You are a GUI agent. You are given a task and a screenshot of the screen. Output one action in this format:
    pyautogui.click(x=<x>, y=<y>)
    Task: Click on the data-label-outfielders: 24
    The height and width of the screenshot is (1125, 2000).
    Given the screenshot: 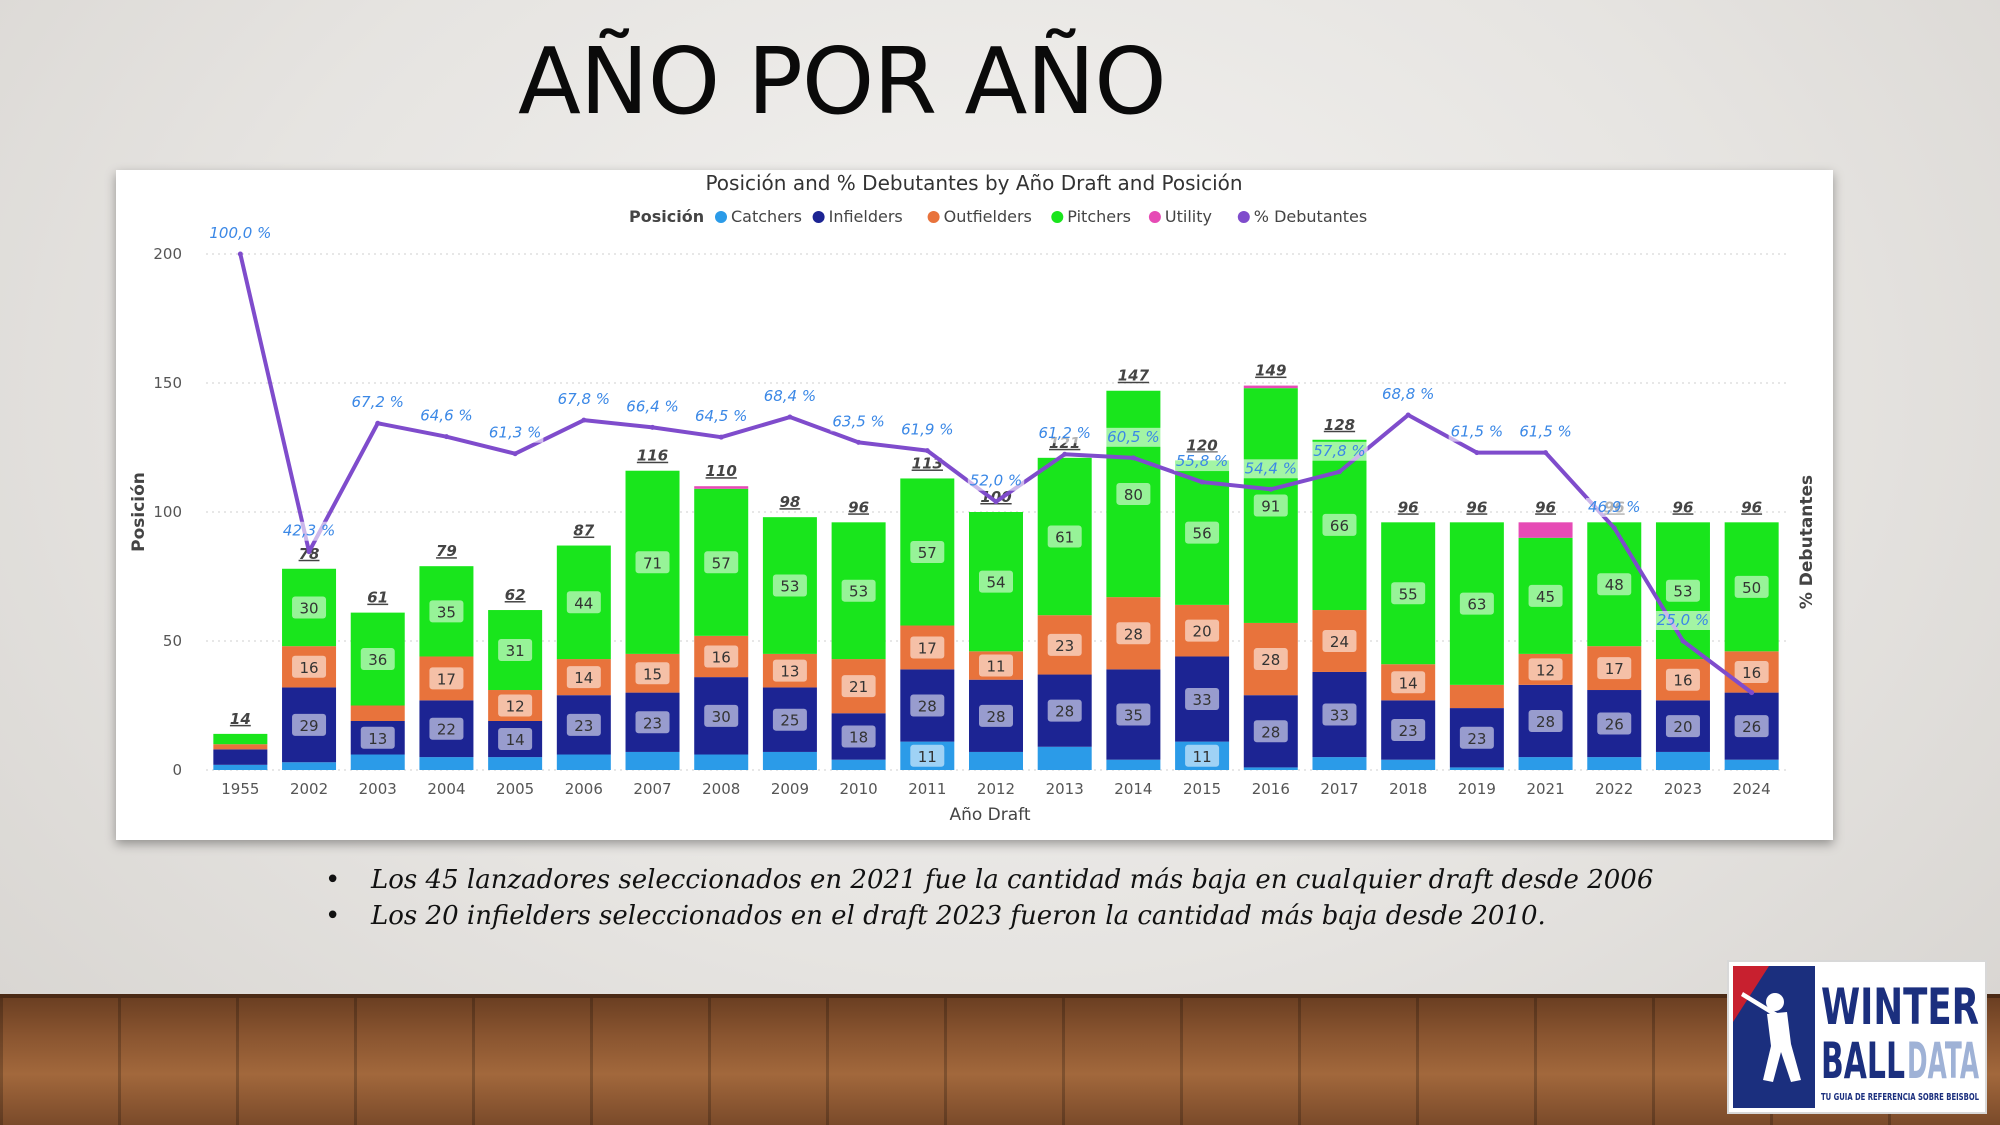 What is the action you would take?
    pyautogui.click(x=1339, y=642)
    